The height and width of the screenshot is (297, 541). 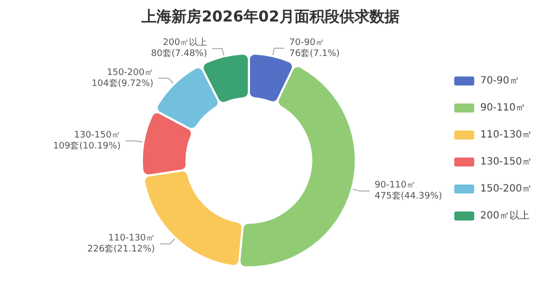 I want to click on slice-label: 150-200㎡, so click(x=130, y=73).